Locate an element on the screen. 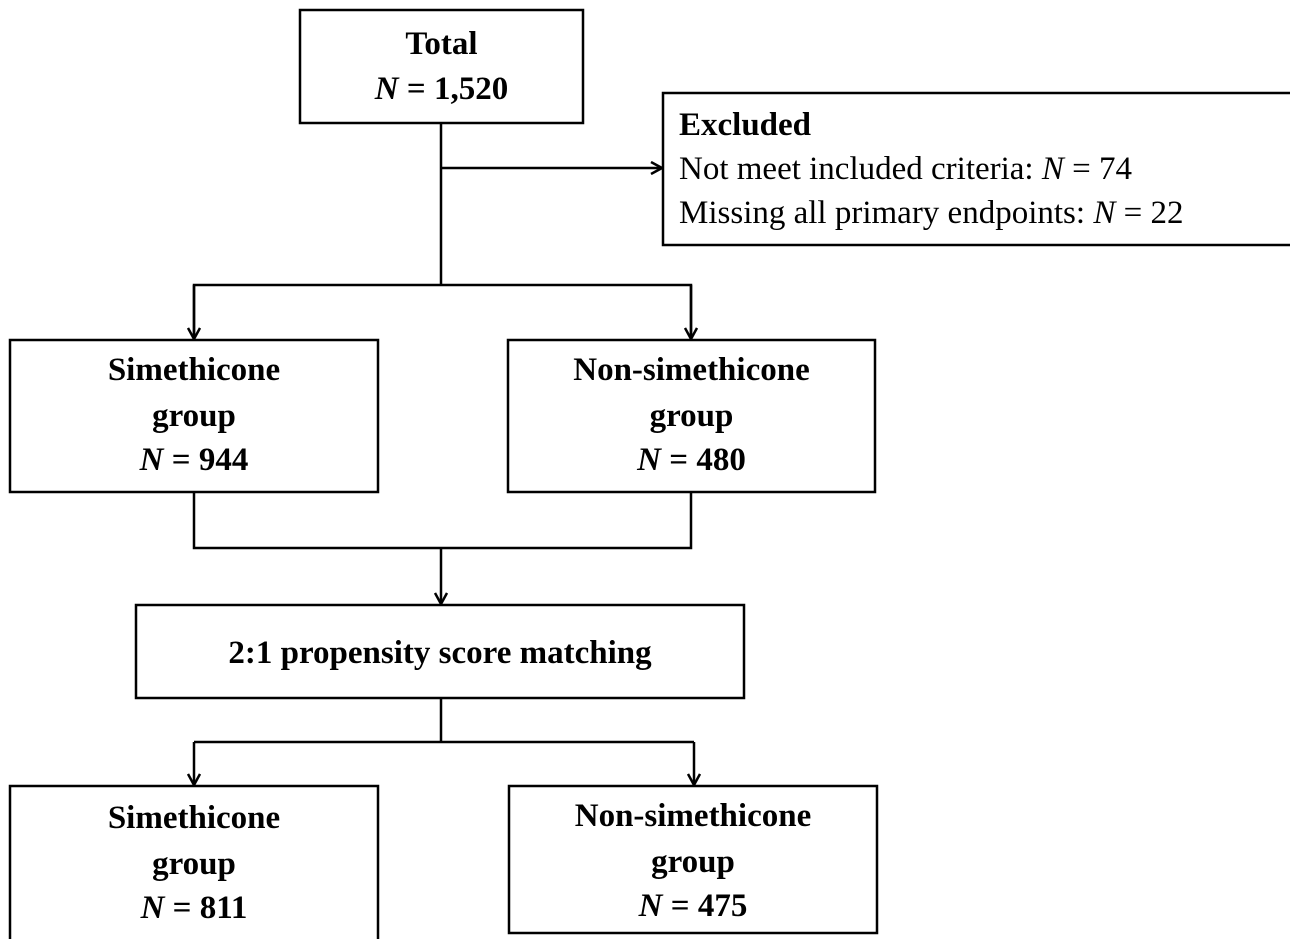 Image resolution: width=1290 pixels, height=939 pixels. node-line: Missing all primary endpoints: N = 22 is located at coordinates (931, 213).